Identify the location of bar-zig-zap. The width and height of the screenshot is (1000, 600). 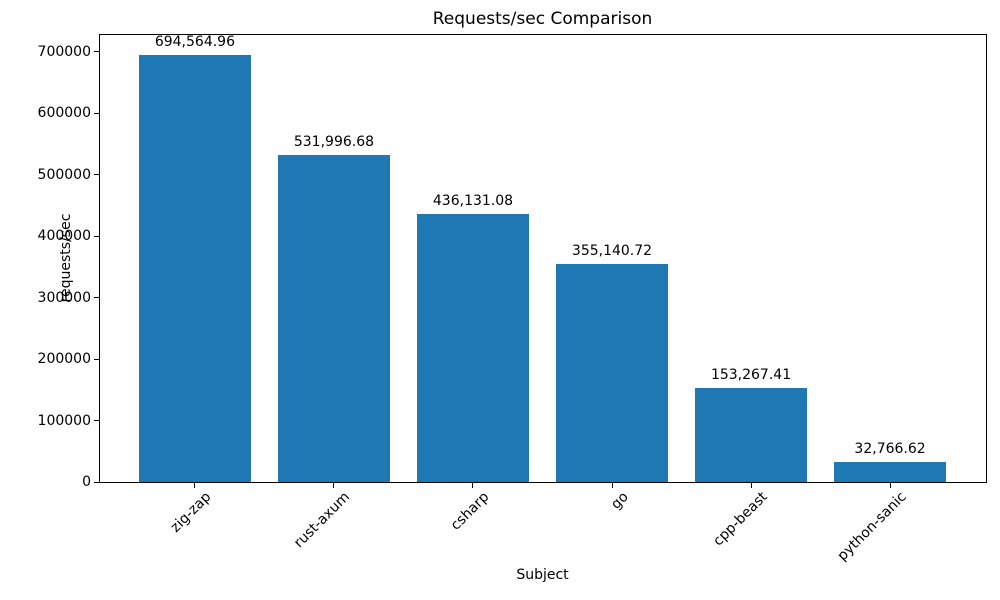
(195, 268).